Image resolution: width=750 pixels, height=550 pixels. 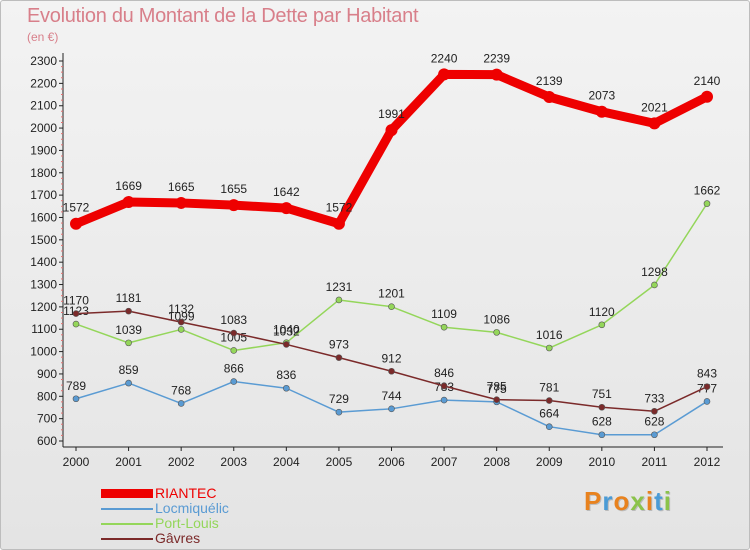 What do you see at coordinates (628, 501) in the screenshot?
I see `proxiti-logo: Proxiti` at bounding box center [628, 501].